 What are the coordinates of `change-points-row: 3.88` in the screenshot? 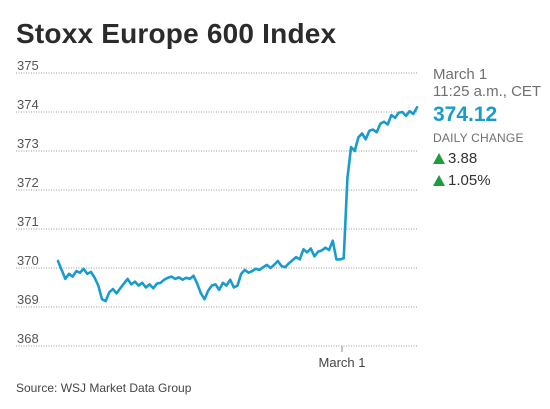 It's located at (491, 159).